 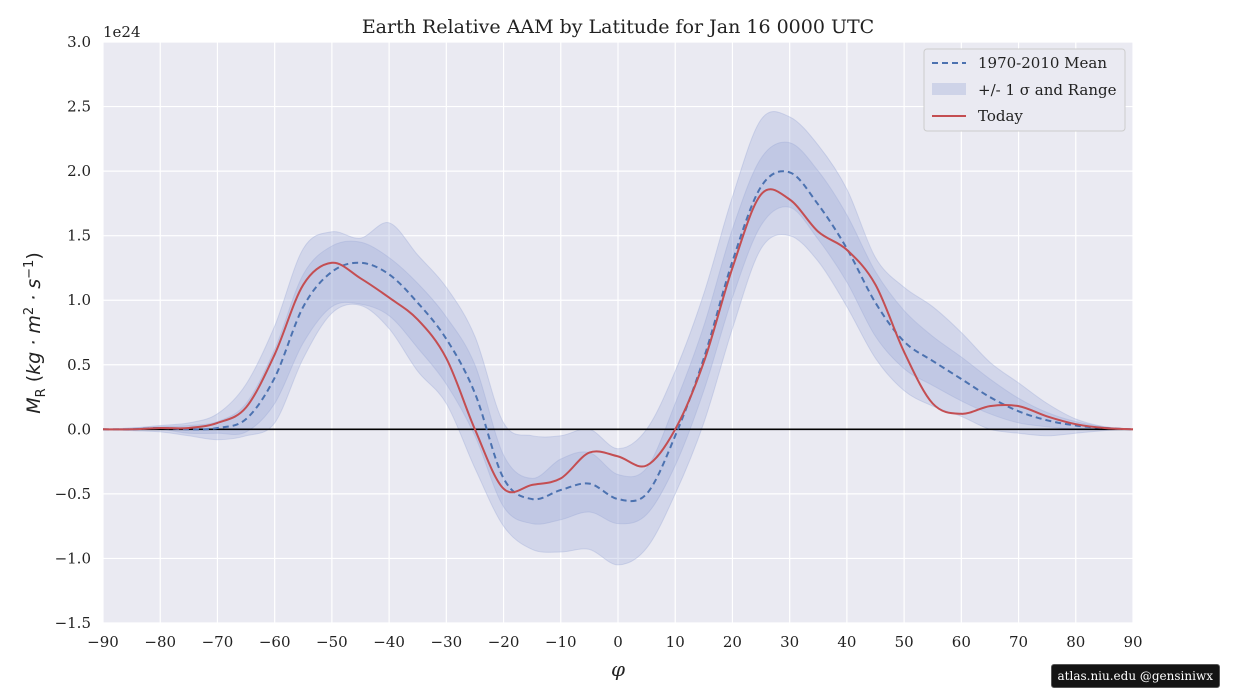 I want to click on legend-today-label: Today, so click(x=1000, y=116).